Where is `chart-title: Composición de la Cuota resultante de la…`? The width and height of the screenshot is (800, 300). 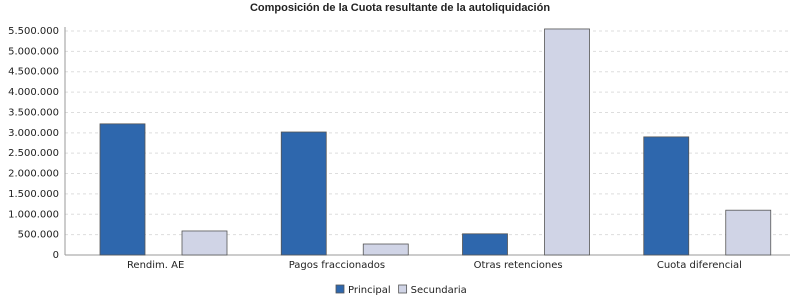 chart-title: Composición de la Cuota resultante de la… is located at coordinates (400, 8).